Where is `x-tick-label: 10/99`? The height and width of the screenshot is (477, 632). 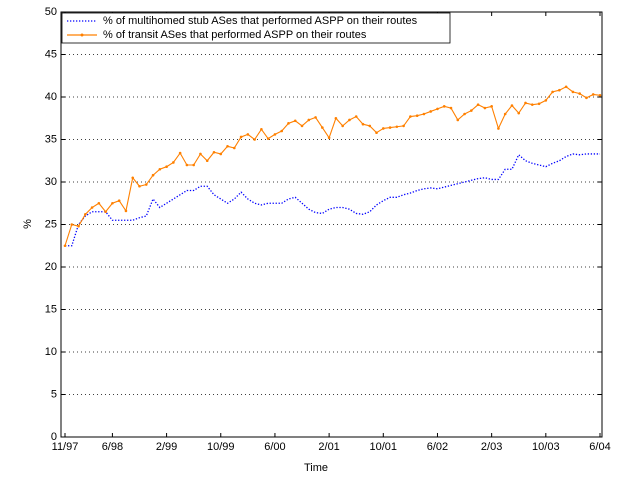 x-tick-label: 10/99 is located at coordinates (221, 447).